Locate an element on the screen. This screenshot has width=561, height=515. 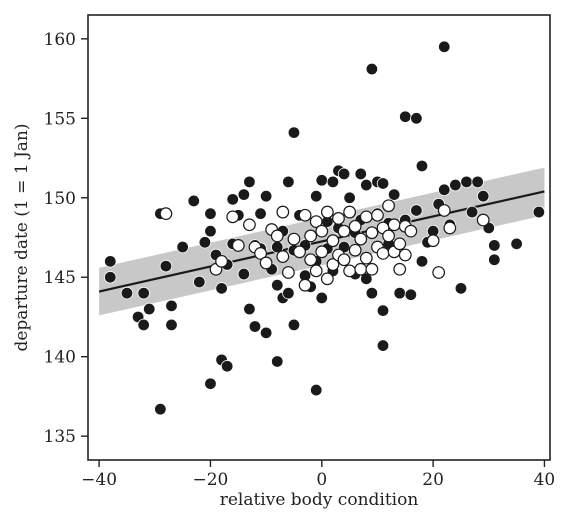
x-tick-label: −20 is located at coordinates (211, 480).